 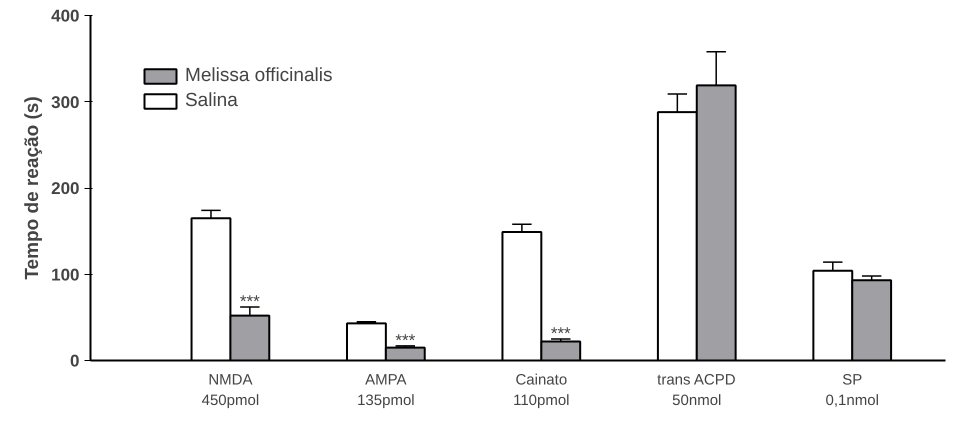 What do you see at coordinates (852, 390) in the screenshot?
I see `x-tick-label: SP 0,1nmol` at bounding box center [852, 390].